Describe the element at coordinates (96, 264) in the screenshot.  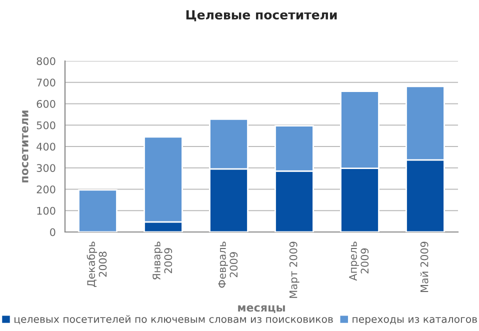
I see `x-tick-label: Декабрь 2008` at that location.